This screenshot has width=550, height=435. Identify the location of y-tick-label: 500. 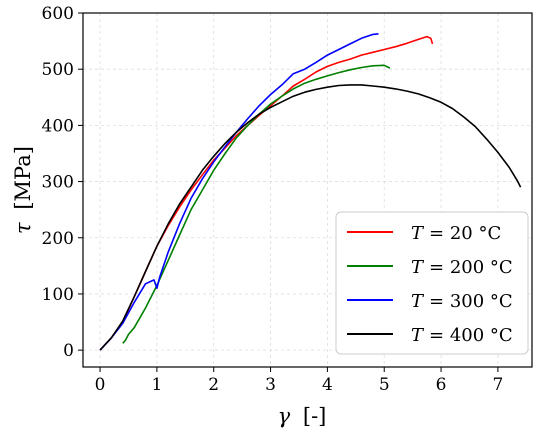
(58, 70).